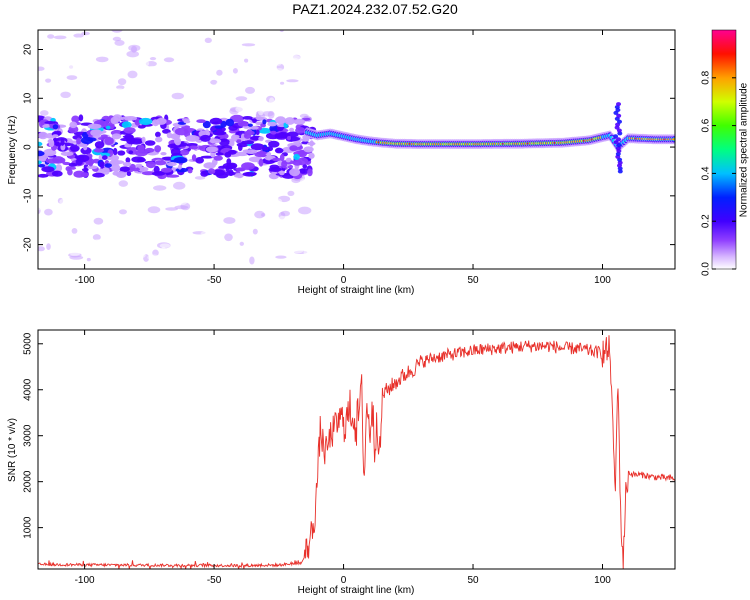 This screenshot has width=750, height=600. What do you see at coordinates (28, 147) in the screenshot?
I see `y-tick-label: 0` at bounding box center [28, 147].